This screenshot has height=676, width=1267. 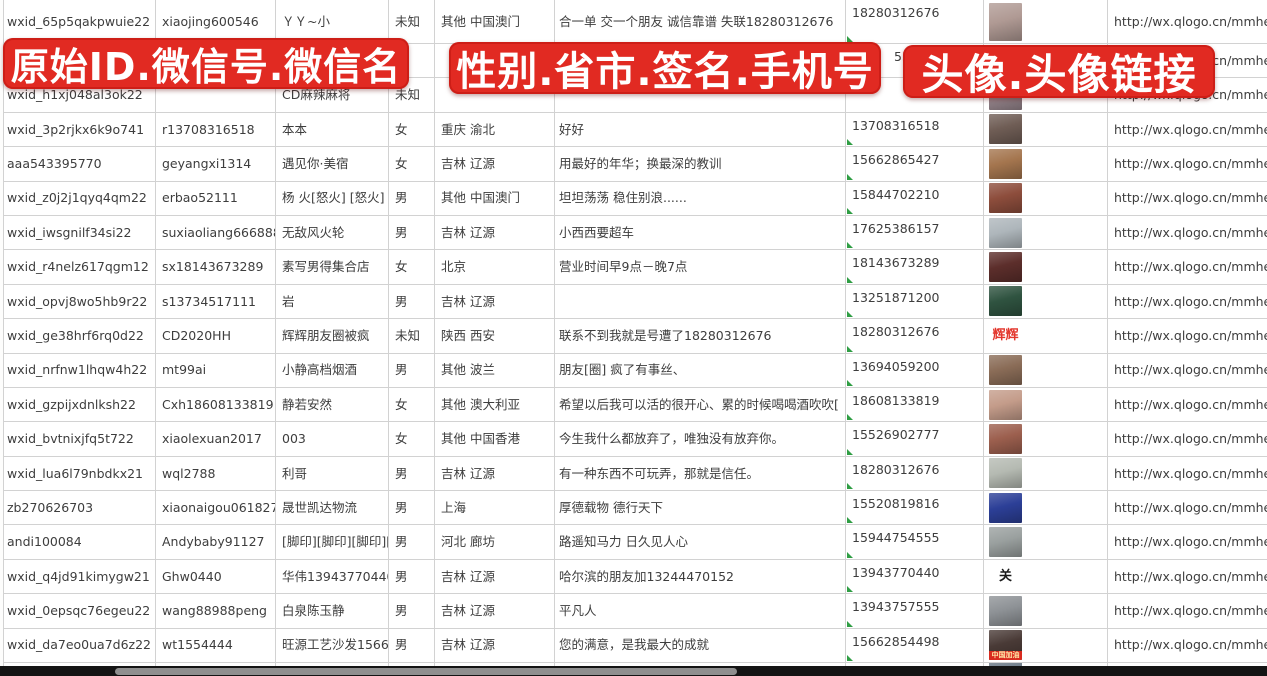 I want to click on cell-province-city, so click(x=495, y=95).